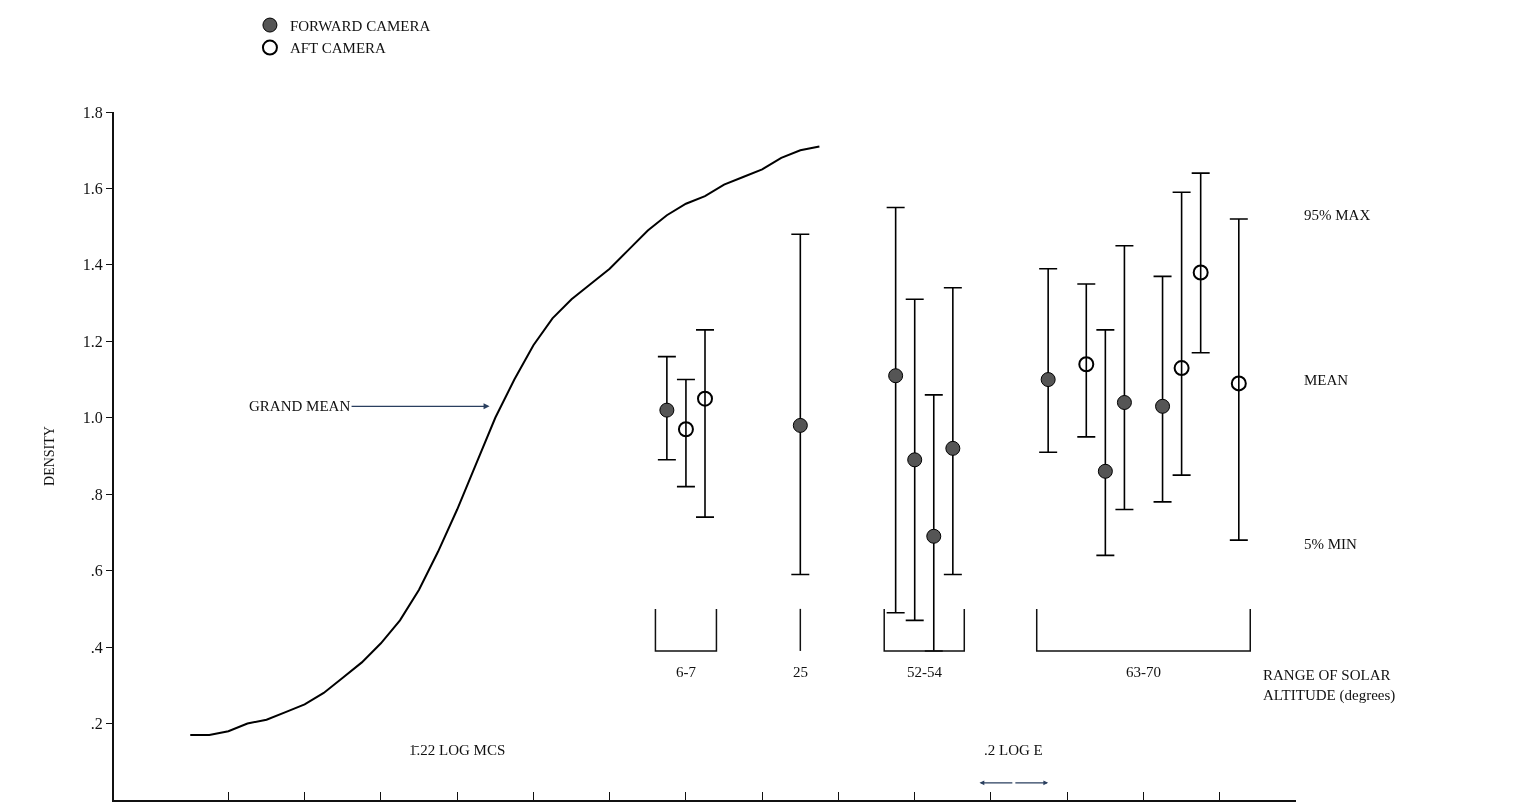  What do you see at coordinates (925, 672) in the screenshot?
I see `annotation: 52-54` at bounding box center [925, 672].